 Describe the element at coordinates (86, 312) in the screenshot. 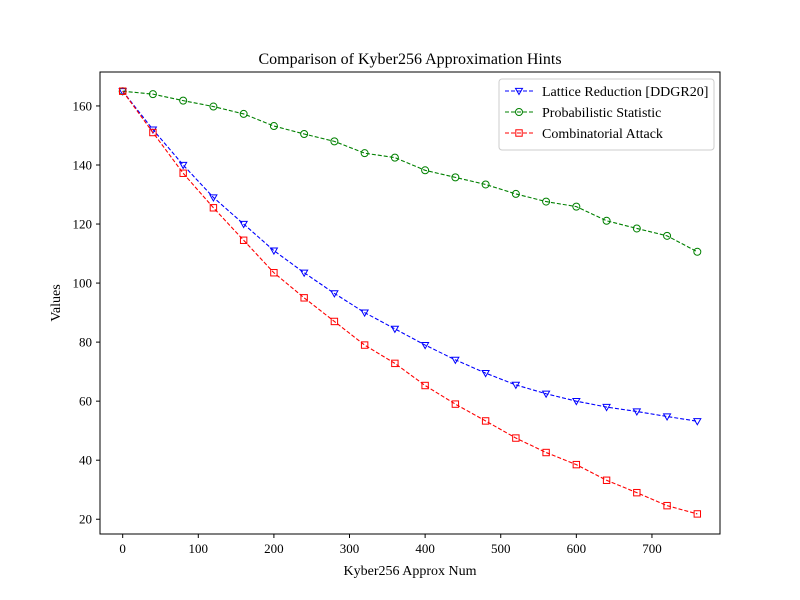

I see `y-axis: 20 40 60 80 100 120 140 160` at that location.